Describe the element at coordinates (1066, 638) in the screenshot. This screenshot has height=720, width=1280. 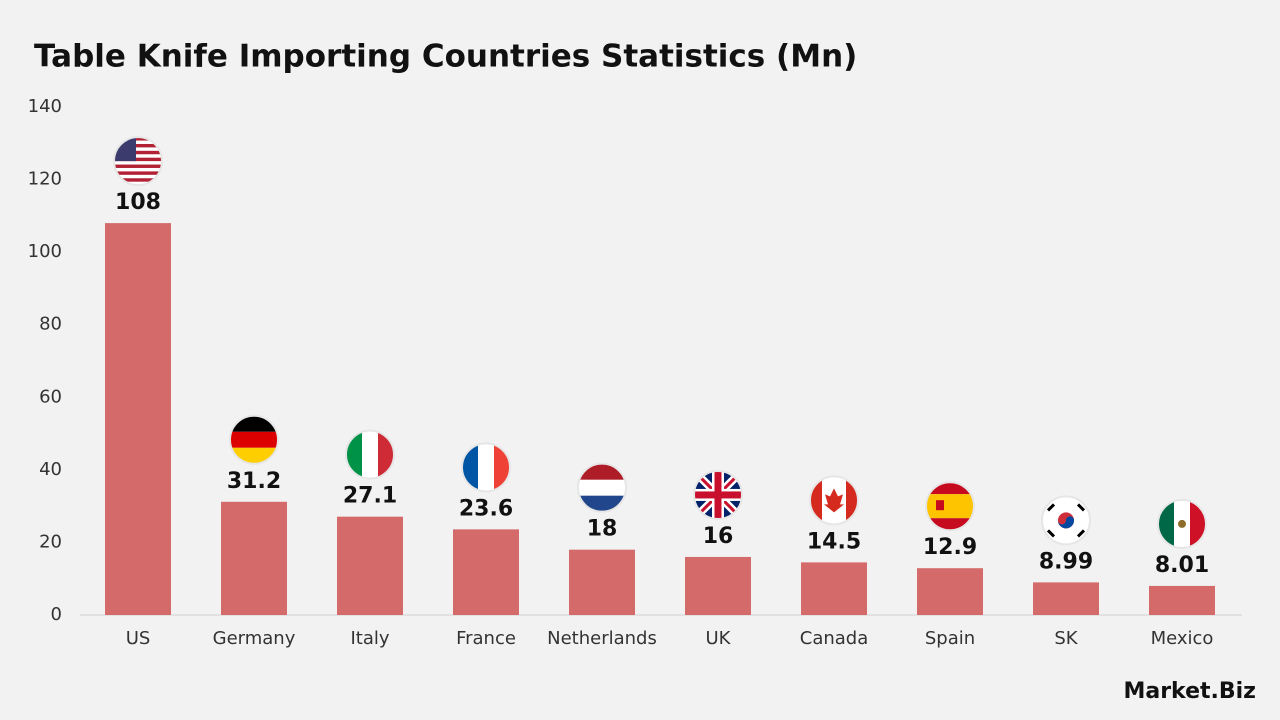
I see `x-tick-label: SK` at that location.